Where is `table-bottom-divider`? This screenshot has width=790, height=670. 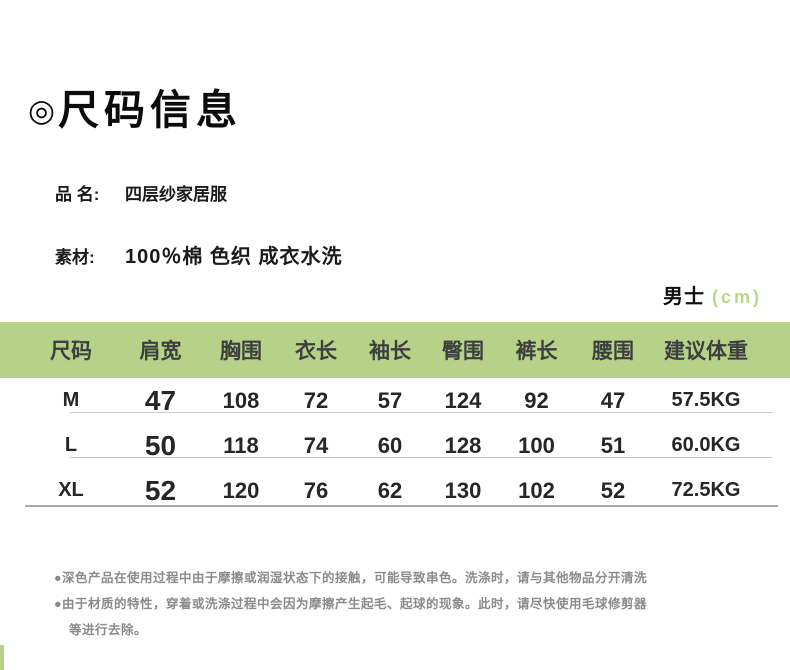 table-bottom-divider is located at coordinates (401, 506).